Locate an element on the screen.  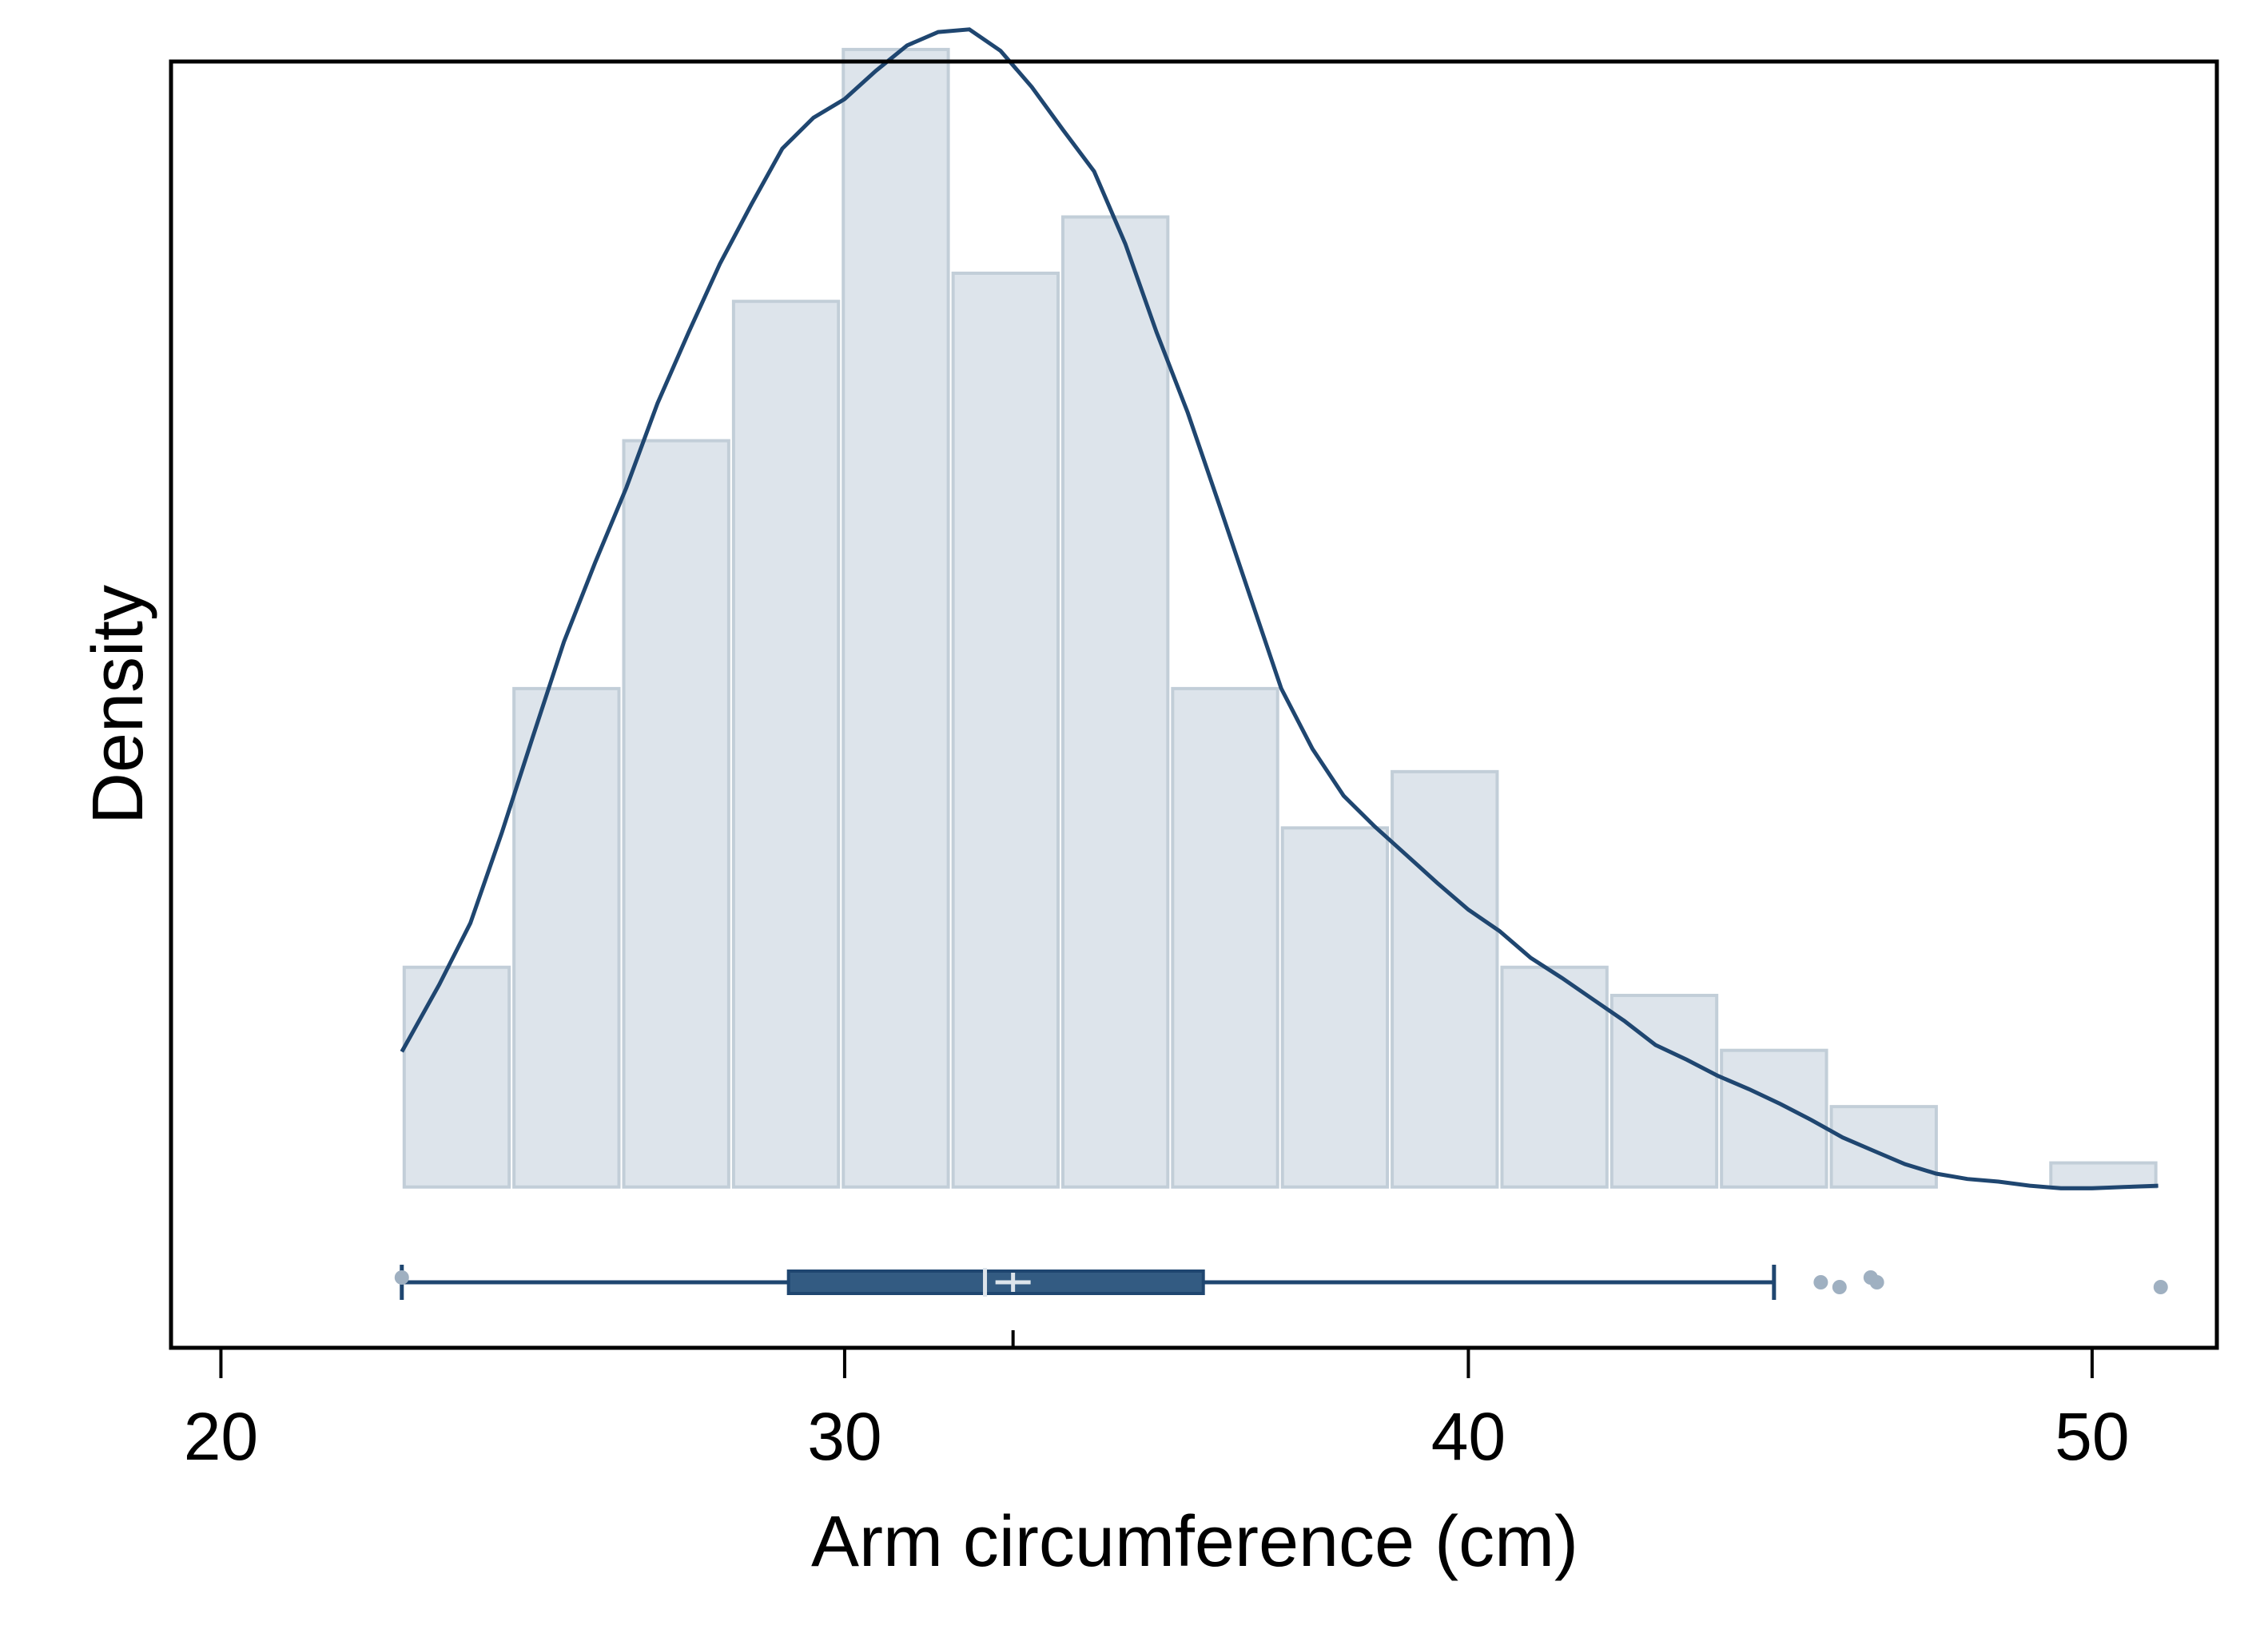
x-tick-label: 50 is located at coordinates (2092, 1436).